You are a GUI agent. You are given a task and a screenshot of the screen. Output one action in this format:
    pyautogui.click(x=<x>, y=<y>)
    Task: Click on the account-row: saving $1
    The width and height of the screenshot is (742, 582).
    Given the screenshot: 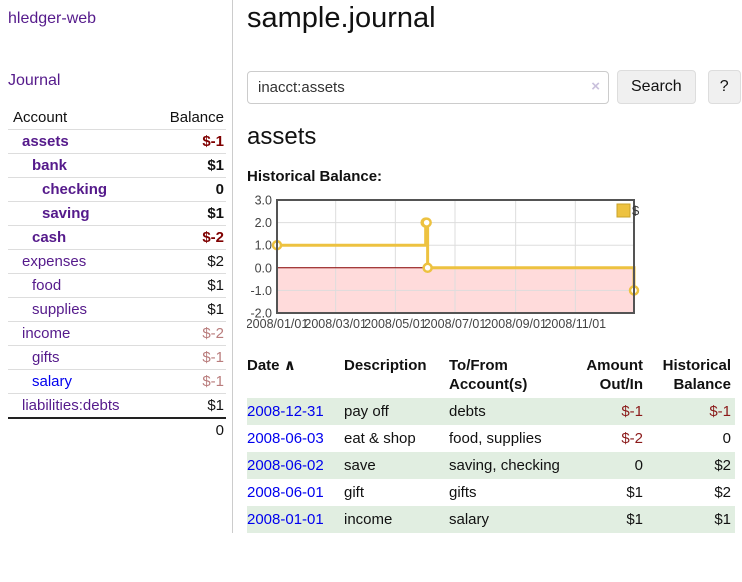 What is the action you would take?
    pyautogui.click(x=117, y=213)
    